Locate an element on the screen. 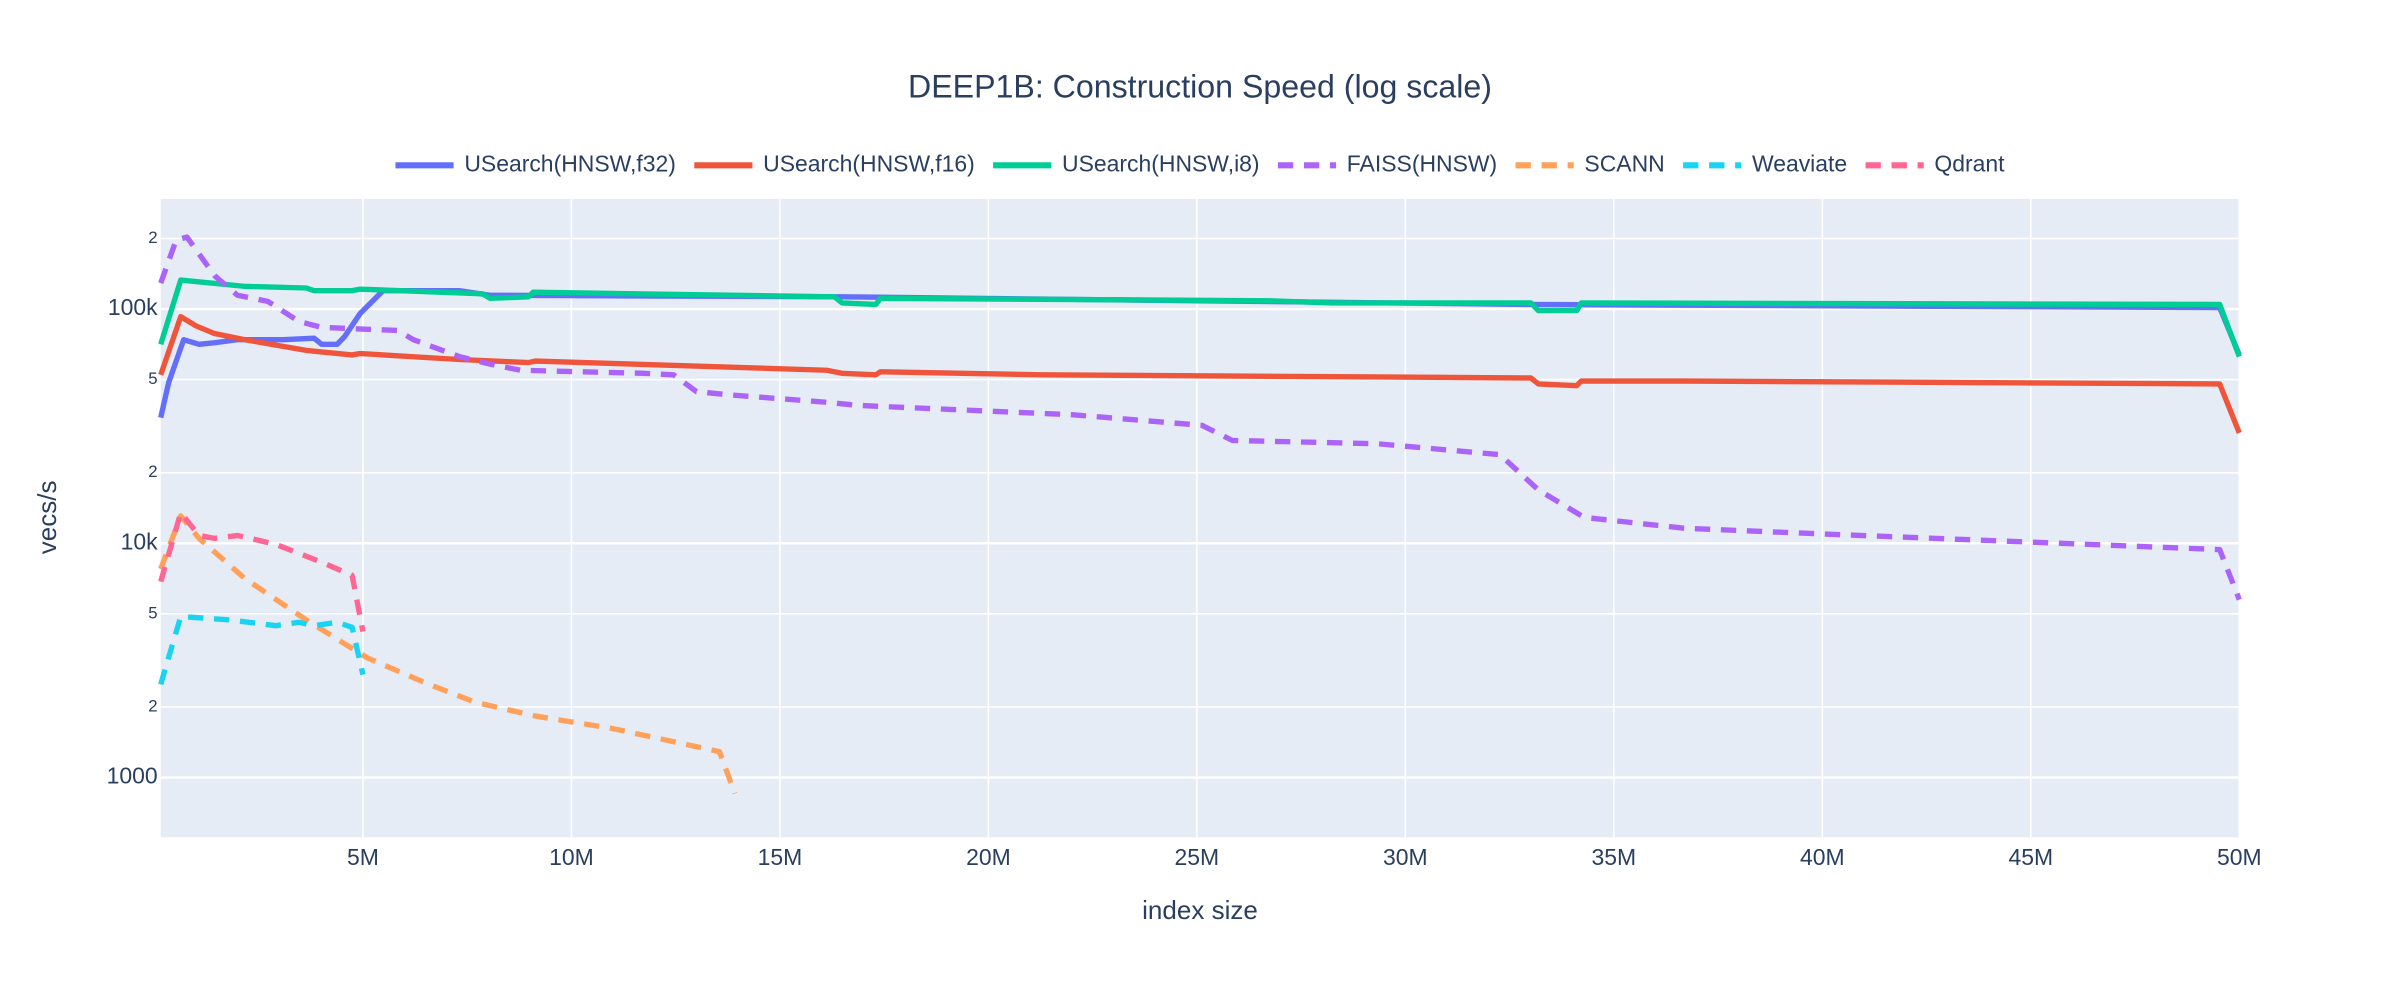 Image resolution: width=2400 pixels, height=1000 pixels. legend-item: USearch(HNSW,f16) is located at coordinates (834, 163).